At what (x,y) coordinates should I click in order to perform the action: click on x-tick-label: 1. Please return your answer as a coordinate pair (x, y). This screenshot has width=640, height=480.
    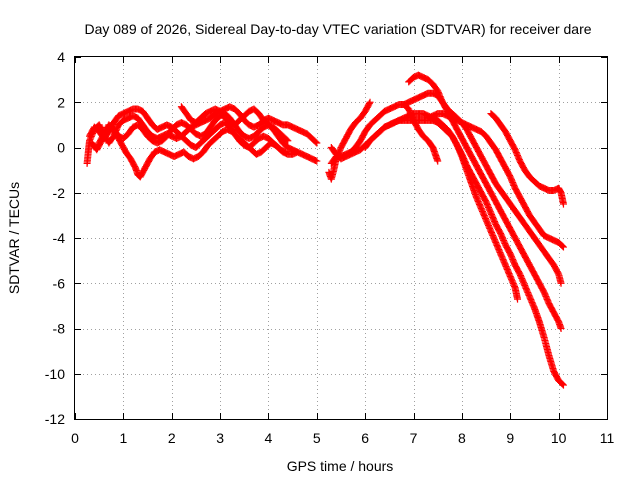
    Looking at the image, I should click on (123, 438).